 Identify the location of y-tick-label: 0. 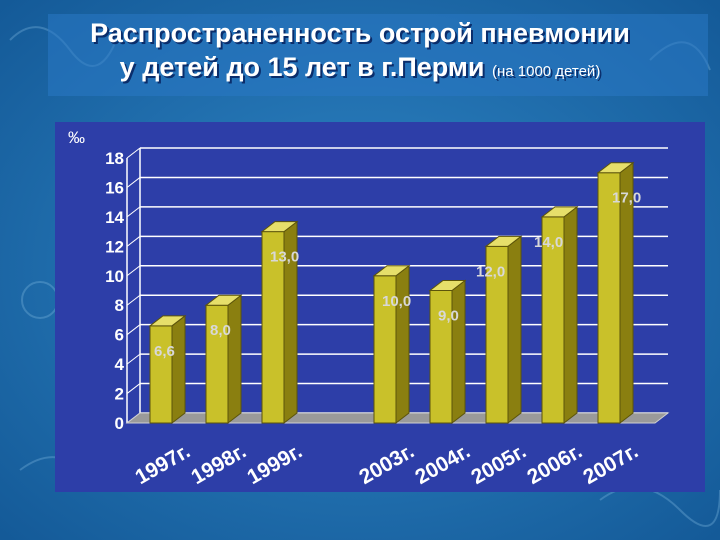
(119, 423).